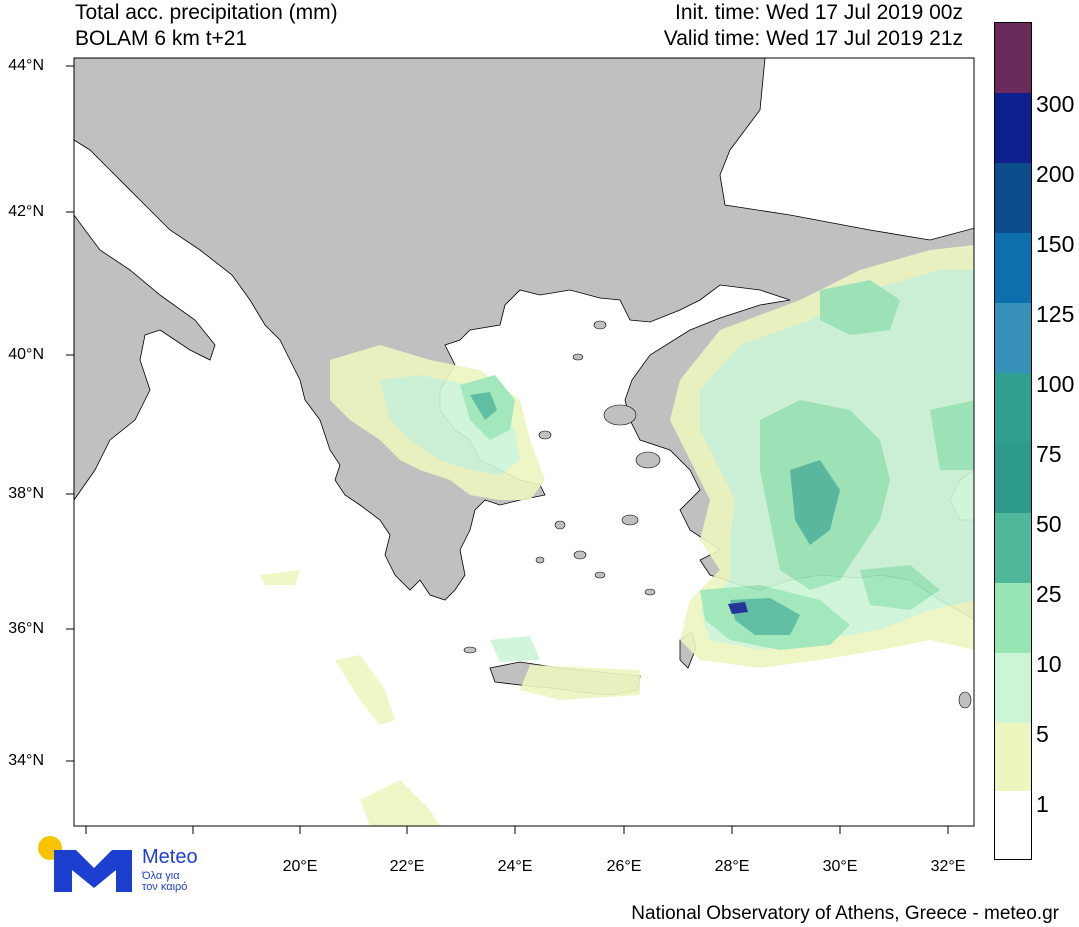 The image size is (1079, 927). I want to click on legend-label: 25, so click(1049, 594).